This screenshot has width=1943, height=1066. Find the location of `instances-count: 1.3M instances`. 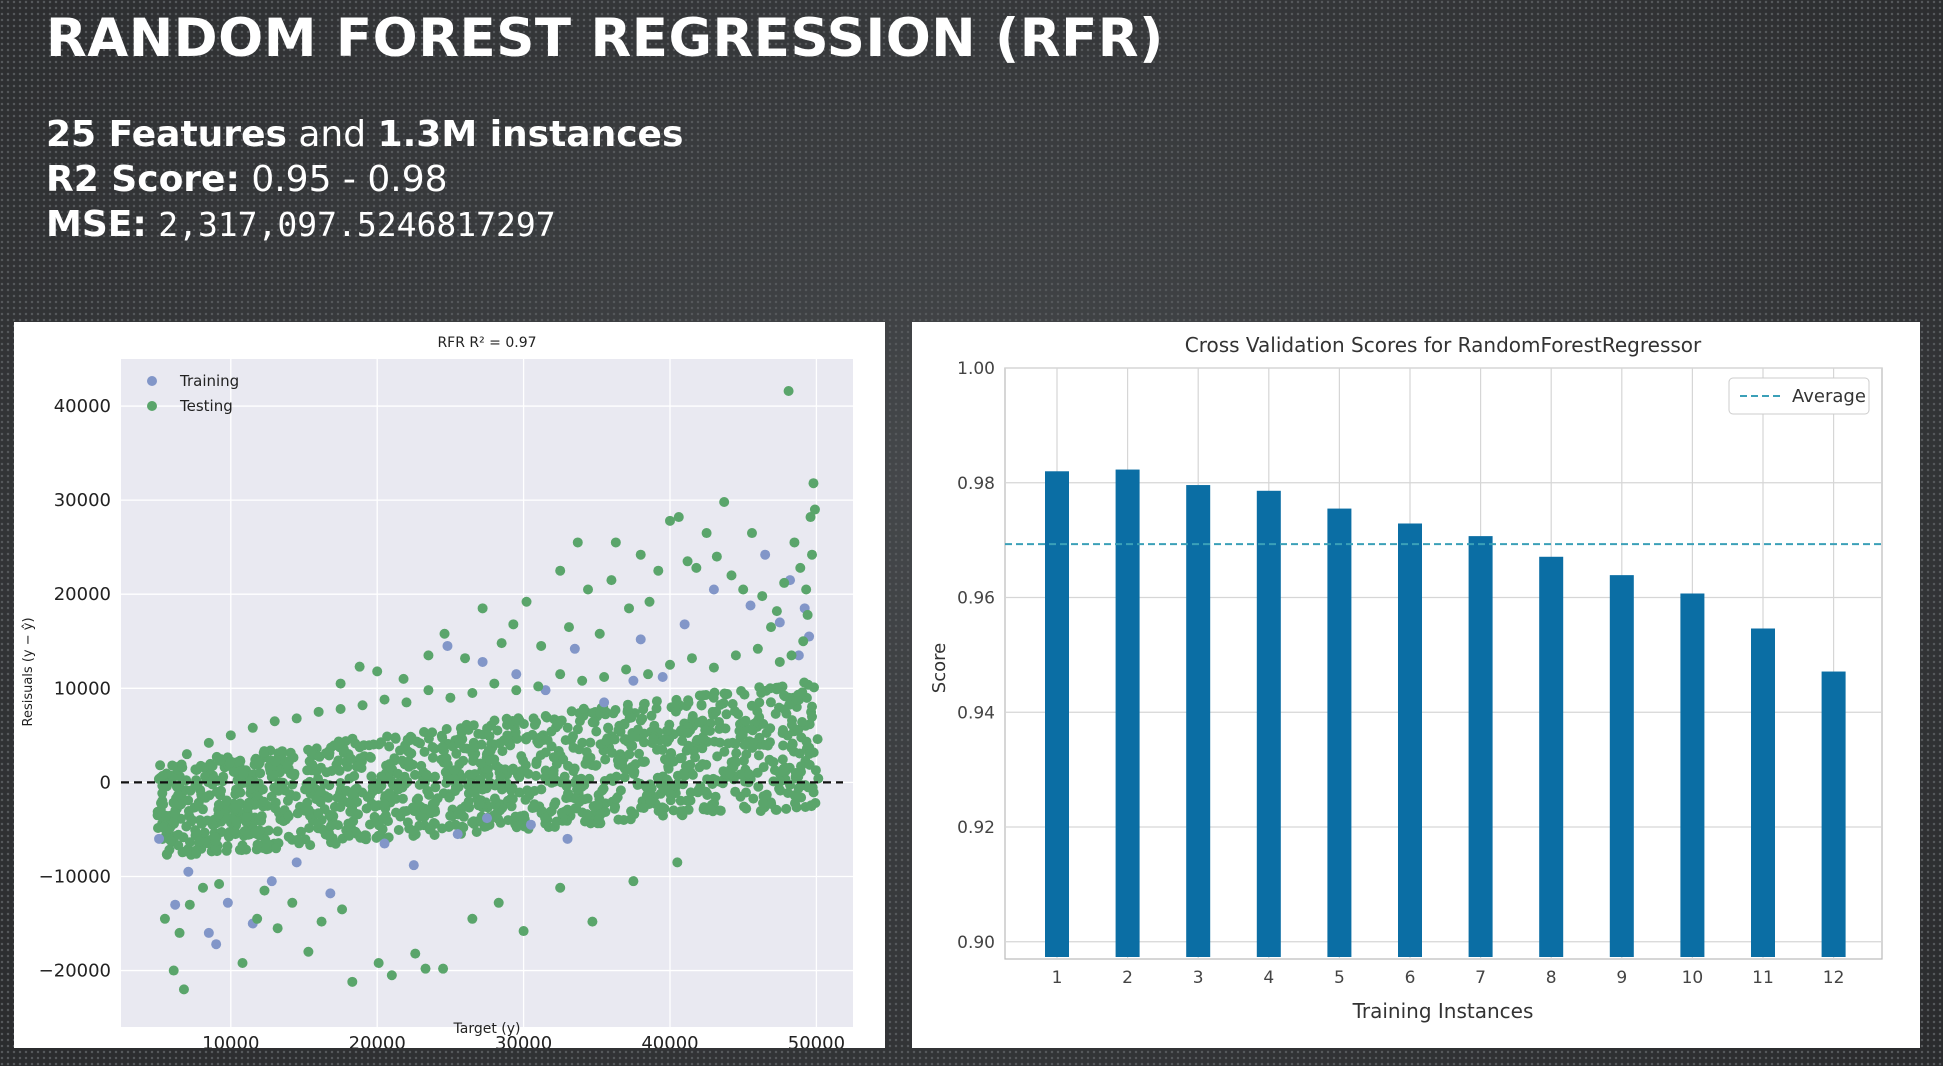

instances-count: 1.3M instances is located at coordinates (530, 134).